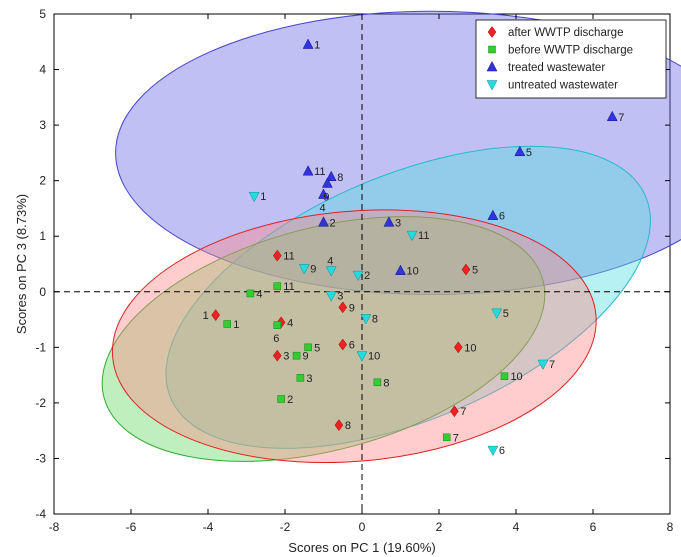 The width and height of the screenshot is (681, 557). What do you see at coordinates (40, 347) in the screenshot?
I see `y-tick-label: -1` at bounding box center [40, 347].